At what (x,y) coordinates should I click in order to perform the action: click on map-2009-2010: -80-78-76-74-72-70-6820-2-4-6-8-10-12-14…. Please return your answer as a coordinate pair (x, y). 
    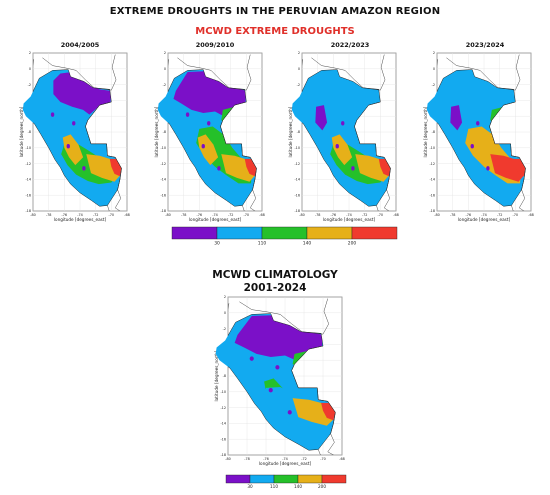
    Looking at the image, I should click on (209, 136).